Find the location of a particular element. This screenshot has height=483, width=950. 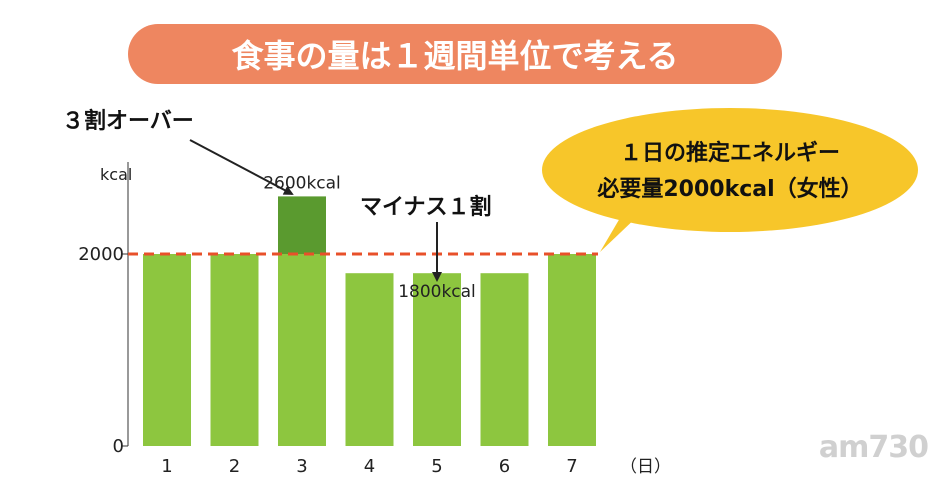

watermark-logo: am730 is located at coordinates (873, 447).